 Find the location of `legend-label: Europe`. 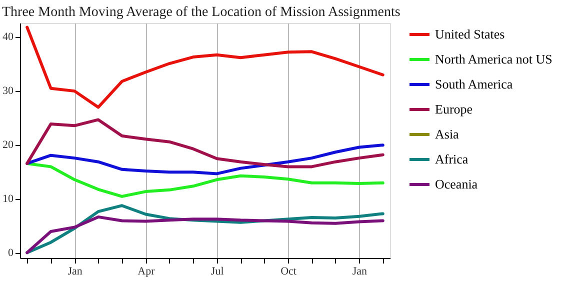

legend-label: Europe is located at coordinates (454, 109).